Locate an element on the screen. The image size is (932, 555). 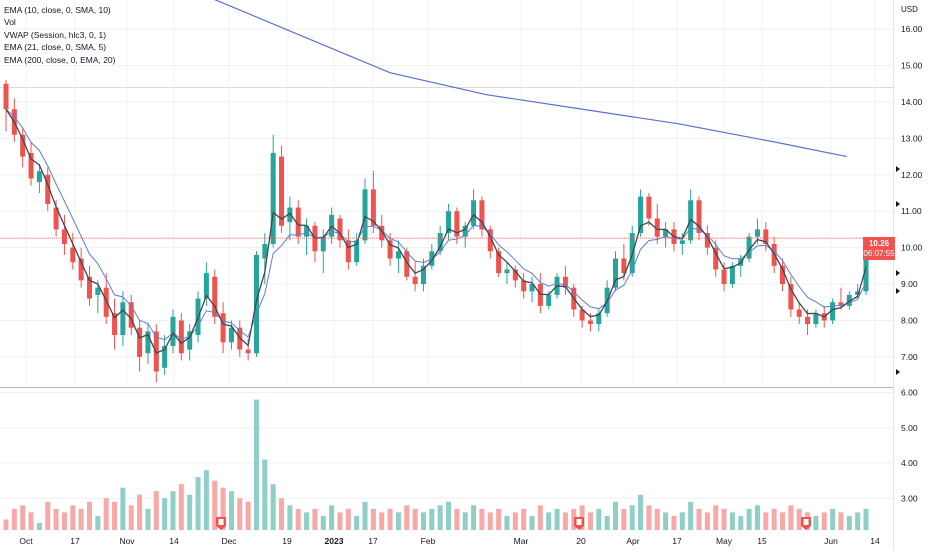
earnings-markers is located at coordinates (513, 523).